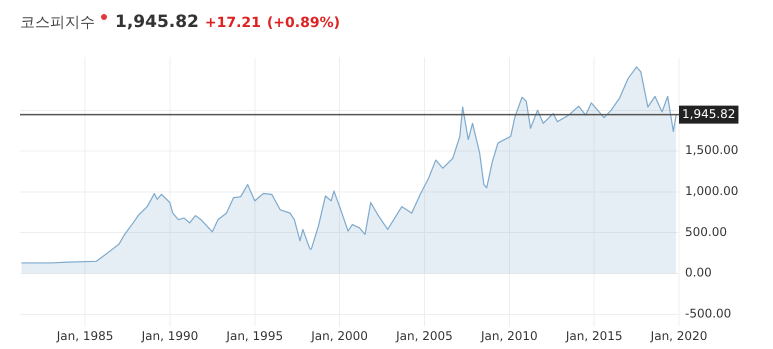 The image size is (773, 349). What do you see at coordinates (424, 335) in the screenshot?
I see `x-tick-label: Jan, 2005` at bounding box center [424, 335].